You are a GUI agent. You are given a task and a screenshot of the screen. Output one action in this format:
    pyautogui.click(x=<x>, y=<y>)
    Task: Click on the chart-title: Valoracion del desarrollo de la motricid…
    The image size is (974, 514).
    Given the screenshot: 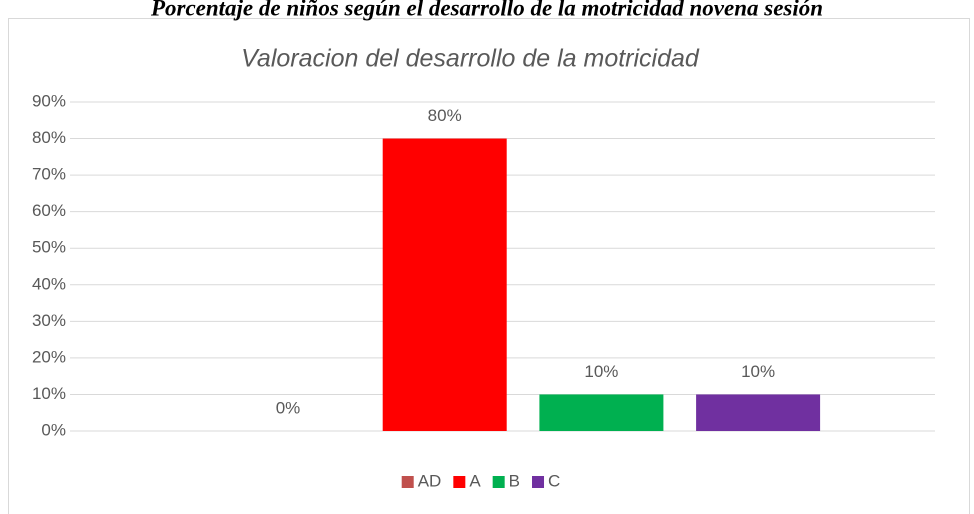 What is the action you would take?
    pyautogui.click(x=470, y=59)
    